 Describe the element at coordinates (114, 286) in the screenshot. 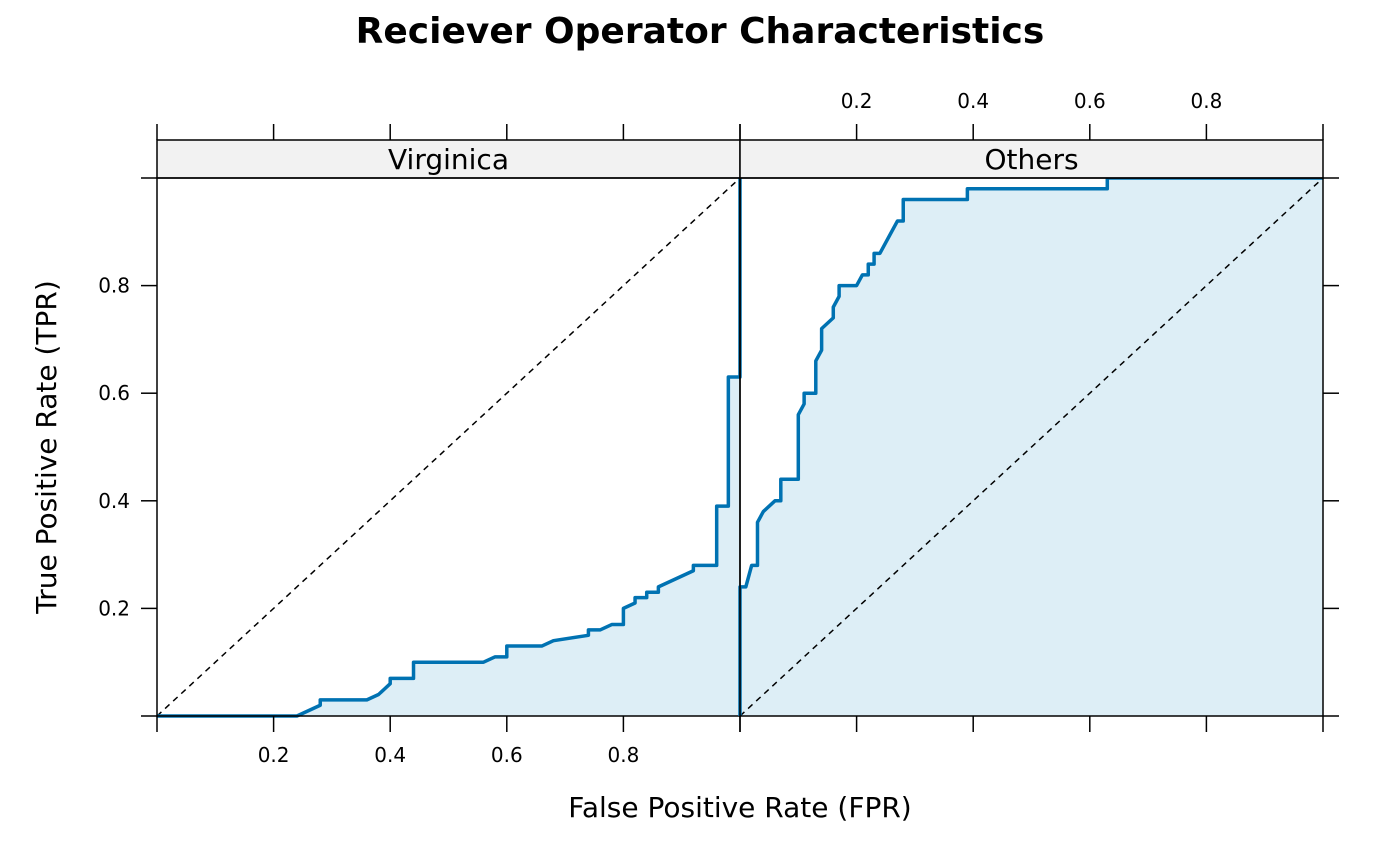

I see `y-tick-label: 0.8` at that location.